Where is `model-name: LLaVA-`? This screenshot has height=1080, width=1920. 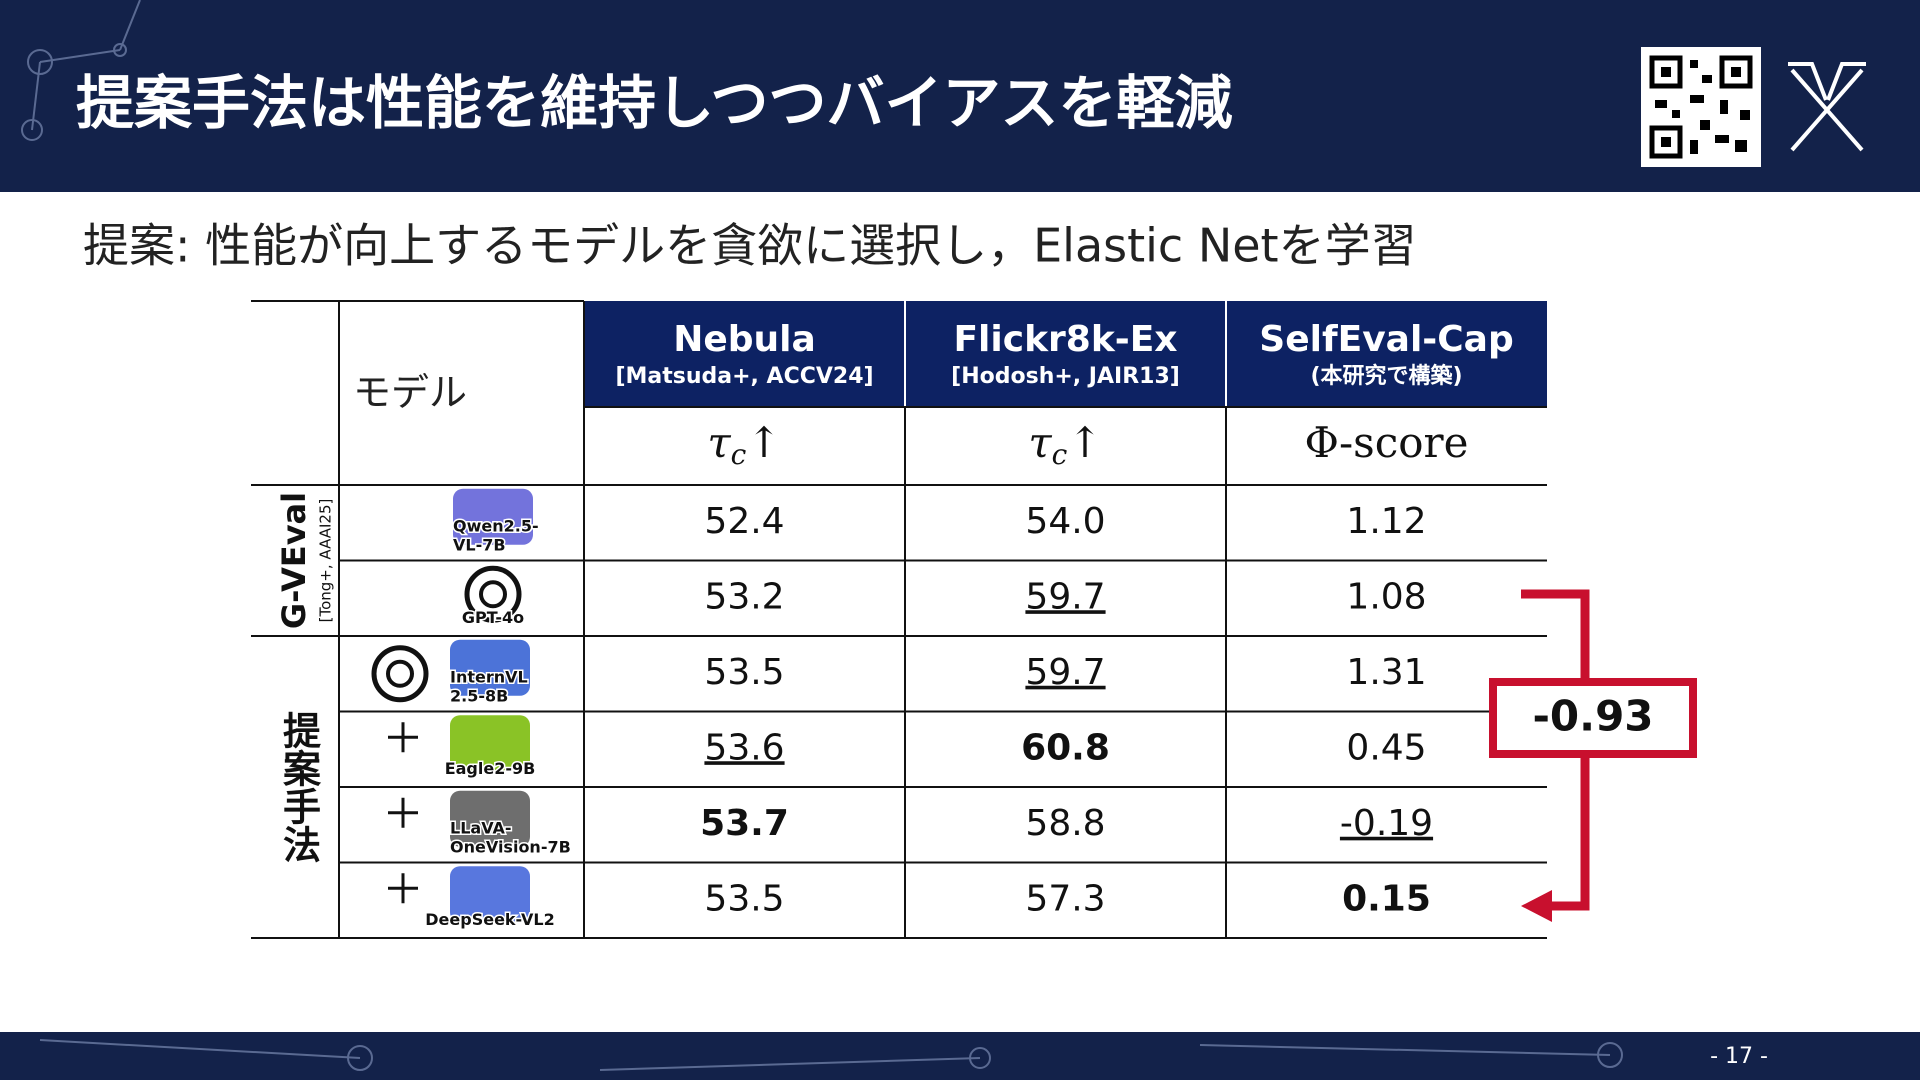
model-name: LLaVA- is located at coordinates (481, 827).